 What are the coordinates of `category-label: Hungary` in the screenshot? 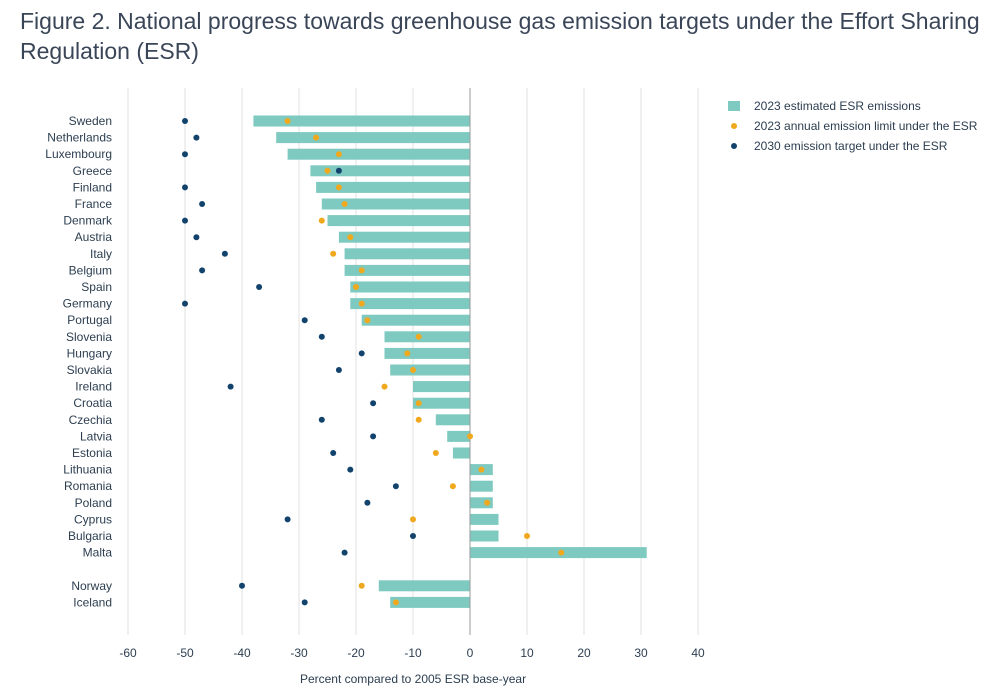 It's located at (89, 353).